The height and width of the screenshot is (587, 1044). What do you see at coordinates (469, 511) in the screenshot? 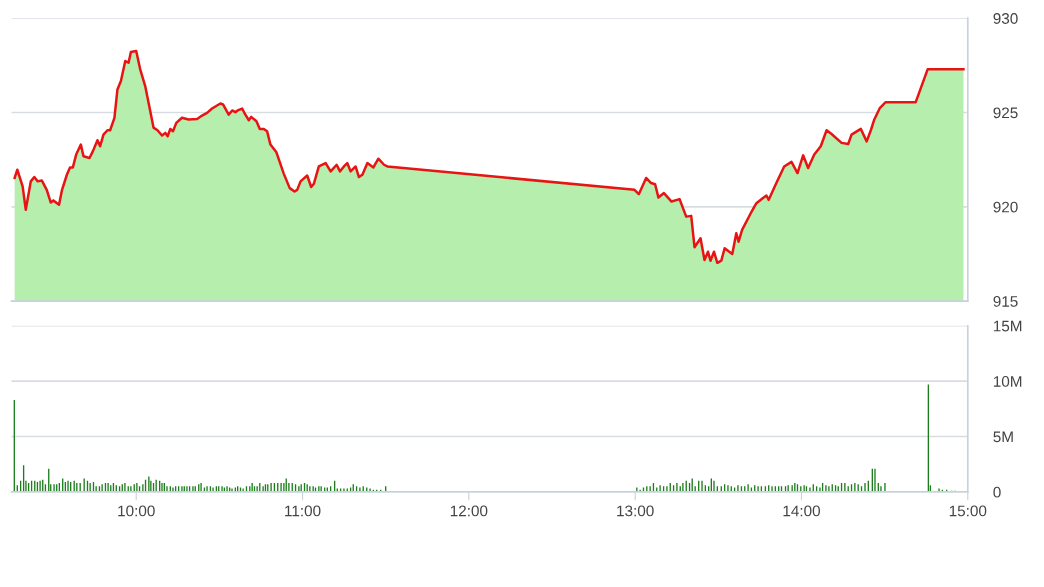
I see `x-tick-label: 12:00` at bounding box center [469, 511].